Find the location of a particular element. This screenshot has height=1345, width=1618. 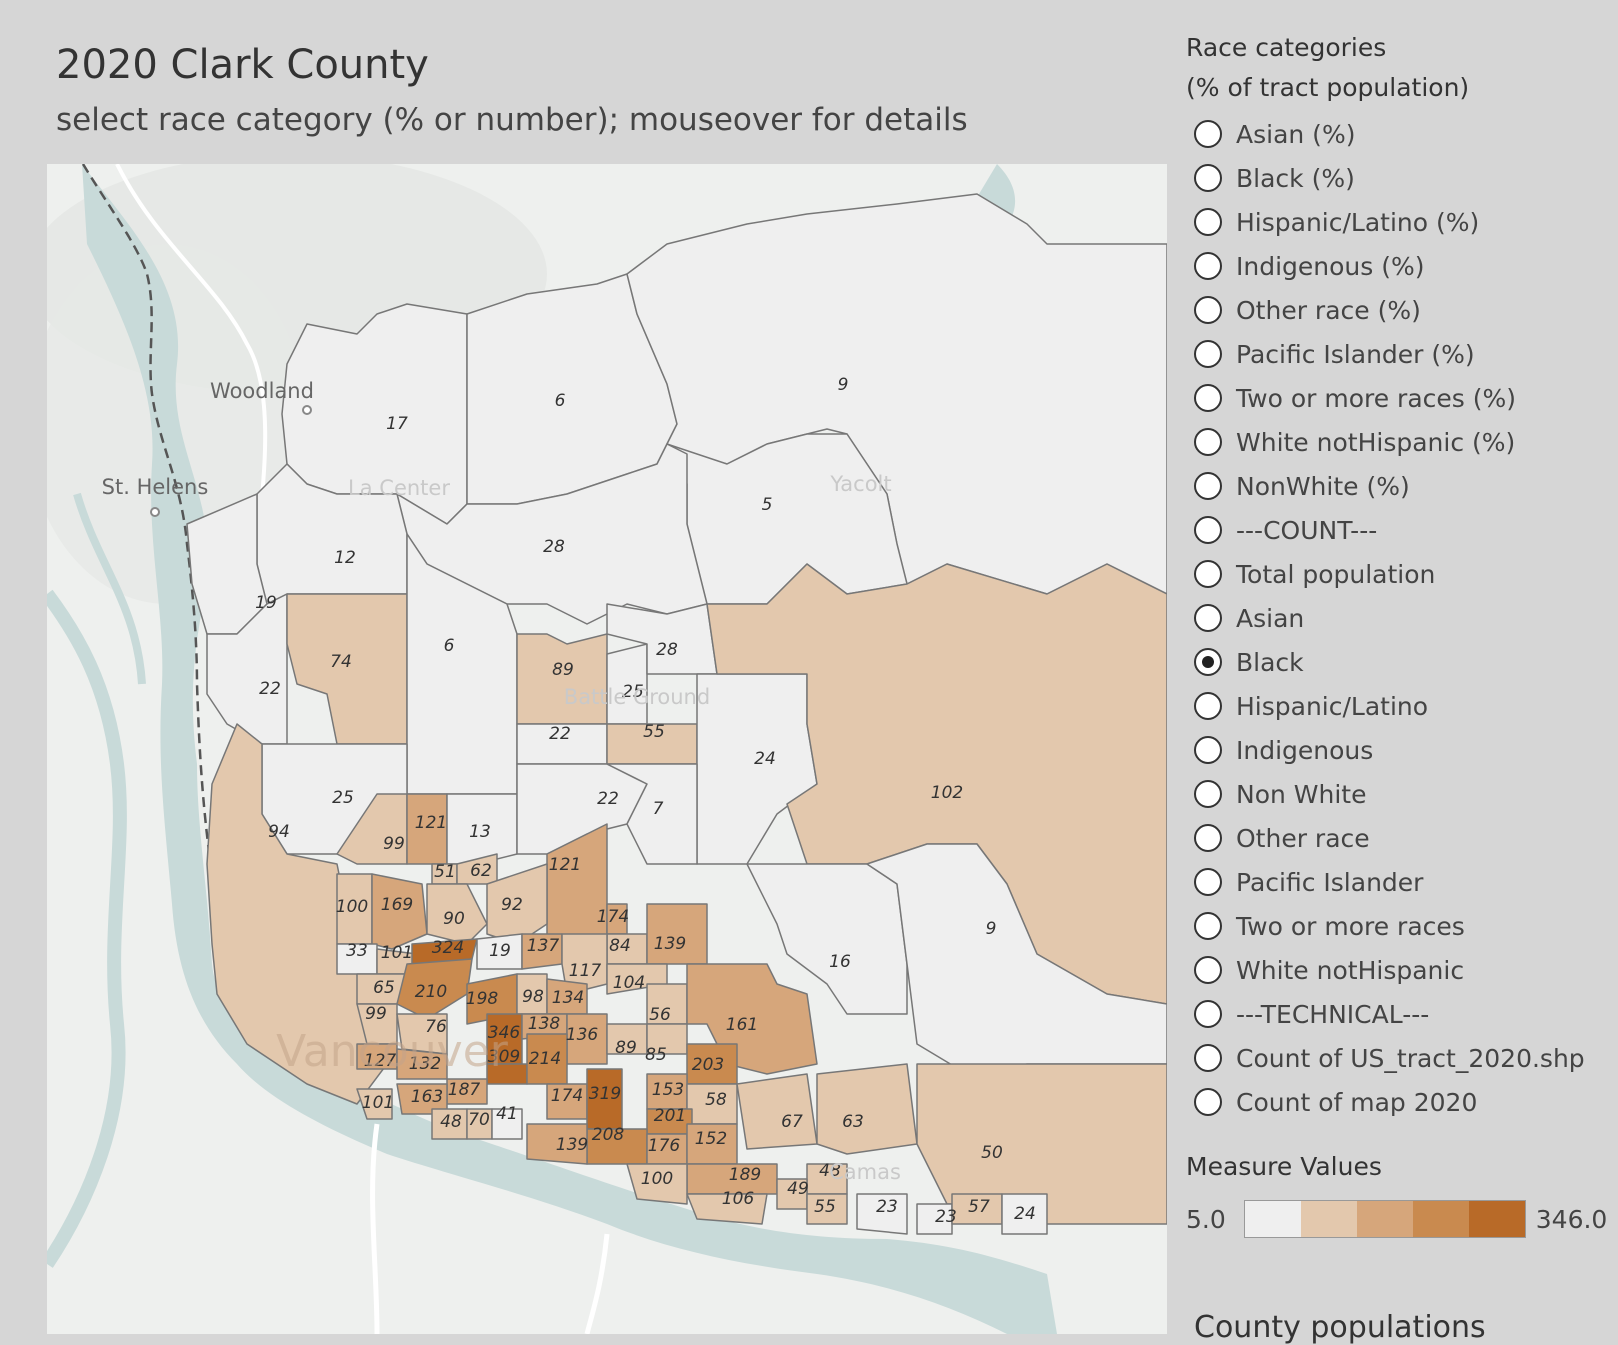

race-option: Total population is located at coordinates (1402, 574).